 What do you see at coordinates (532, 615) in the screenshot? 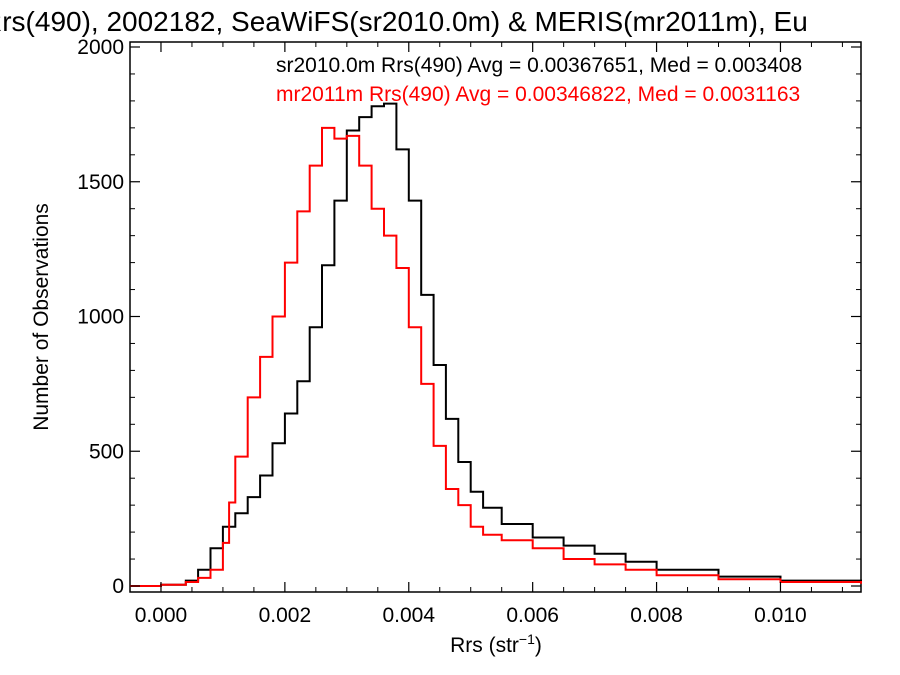
I see `x-tick-label: 0.006` at bounding box center [532, 615].